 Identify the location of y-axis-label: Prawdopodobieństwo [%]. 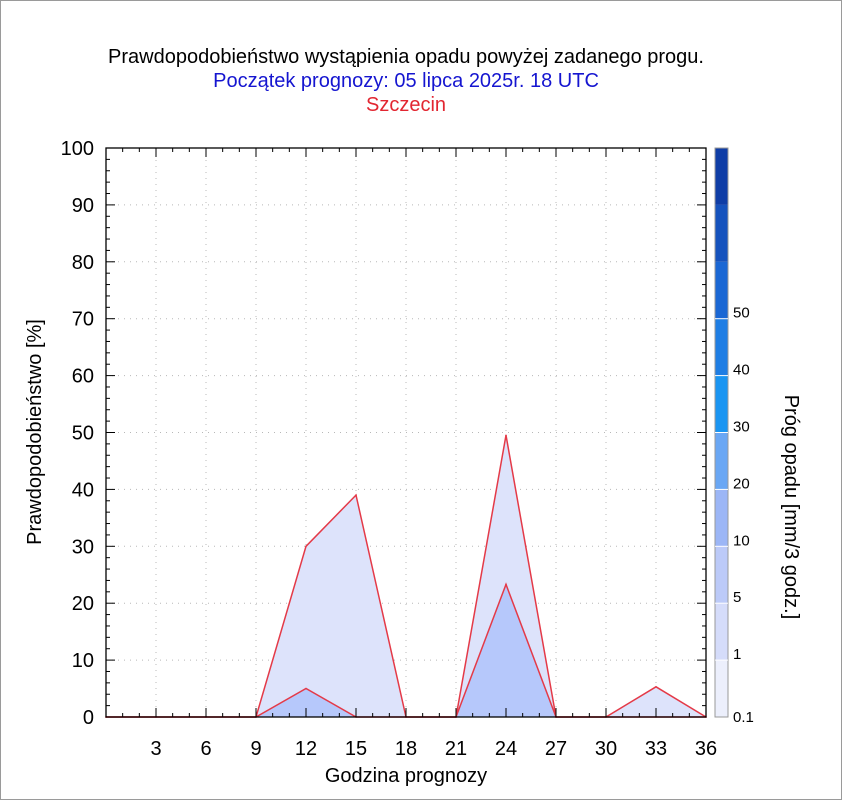
(35, 432).